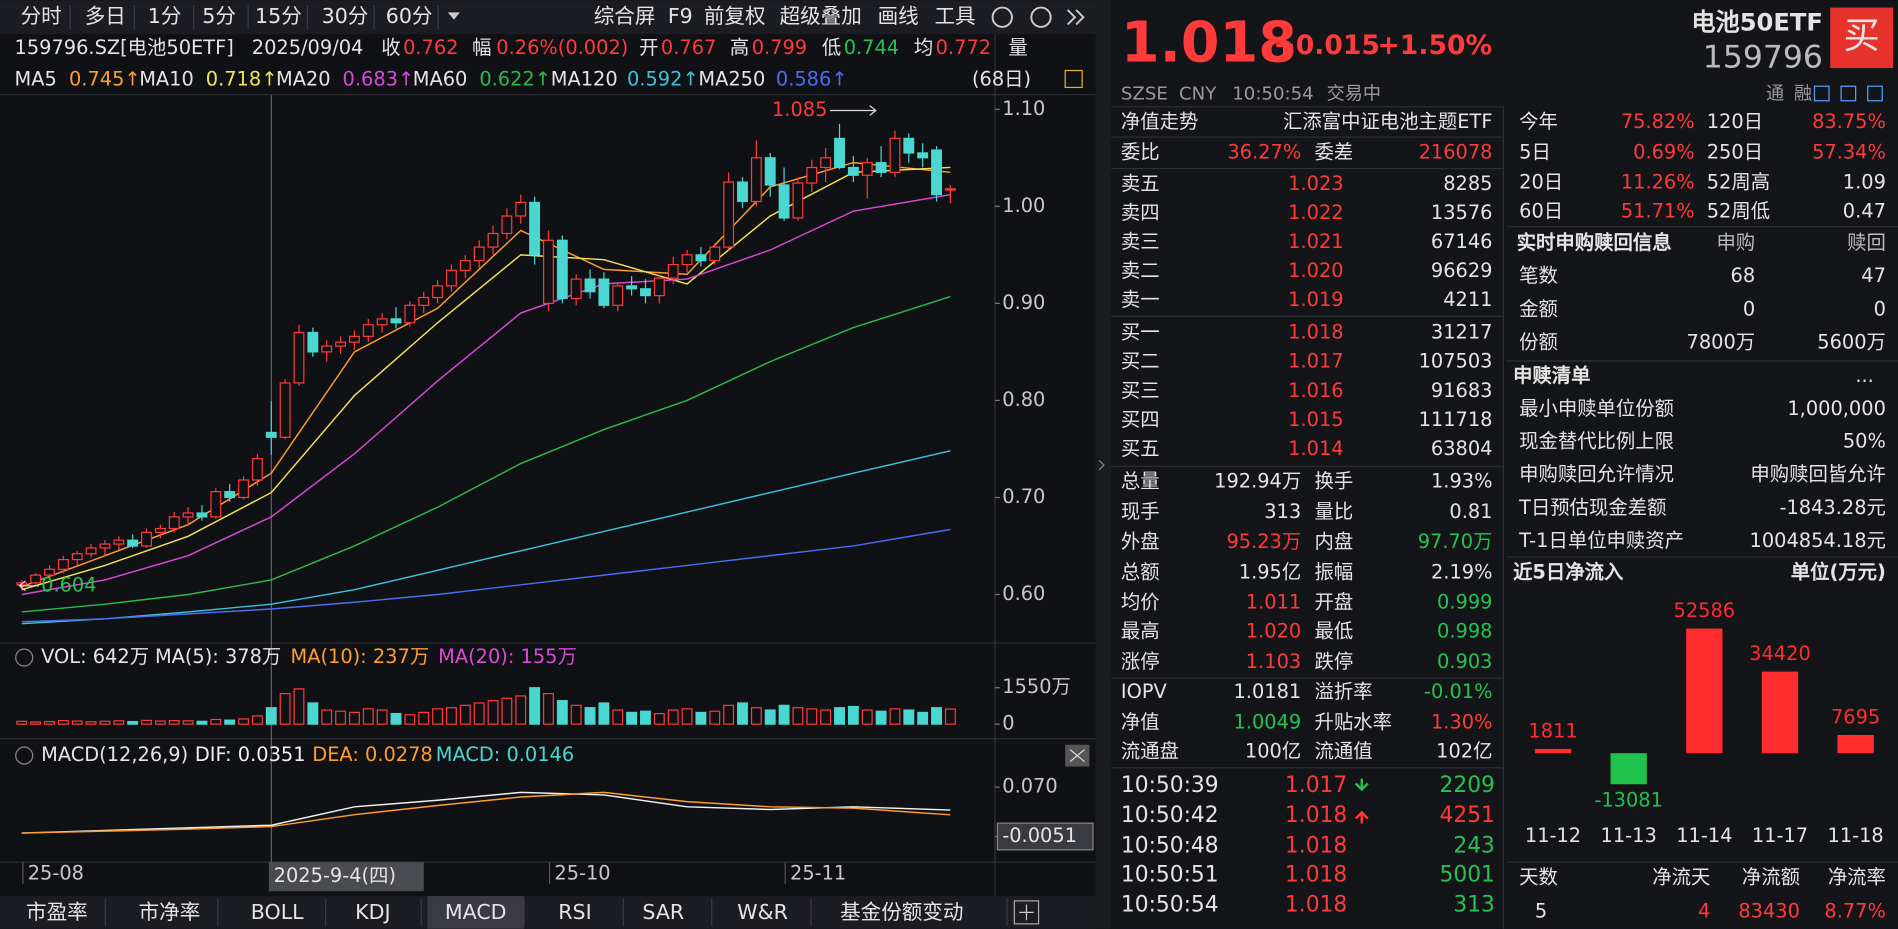 The image size is (1898, 929). What do you see at coordinates (278, 16) in the screenshot?
I see `toolbar-button: 15分` at bounding box center [278, 16].